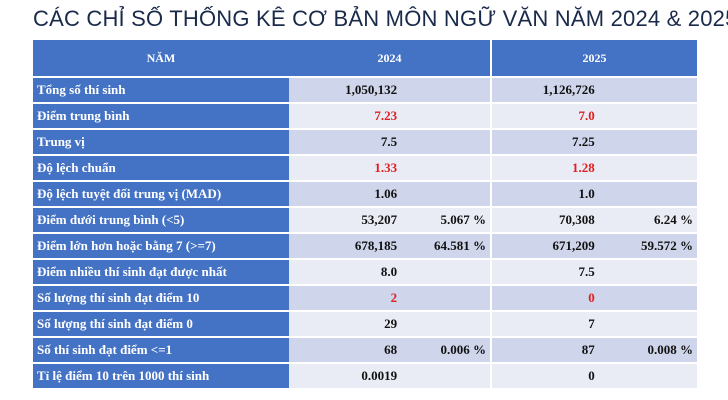 This screenshot has height=400, width=728. Describe the element at coordinates (346, 117) in the screenshot. I see `value-2024: 7.23` at that location.